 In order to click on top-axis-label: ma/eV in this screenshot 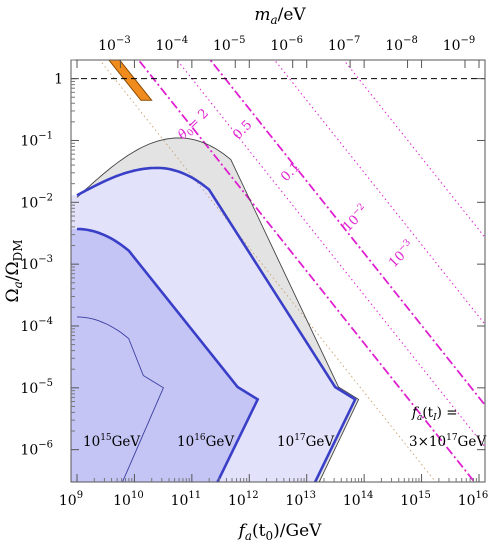, I will do `click(280, 16)`.